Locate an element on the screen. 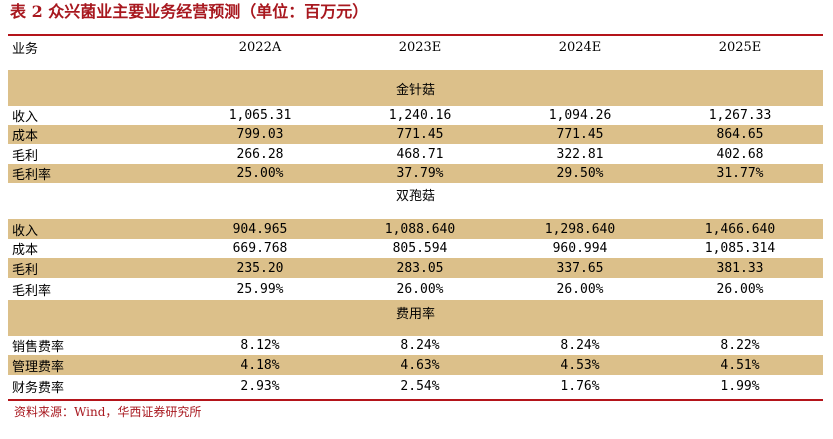 The height and width of the screenshot is (439, 833). cell-2022a: 25.99% is located at coordinates (260, 289).